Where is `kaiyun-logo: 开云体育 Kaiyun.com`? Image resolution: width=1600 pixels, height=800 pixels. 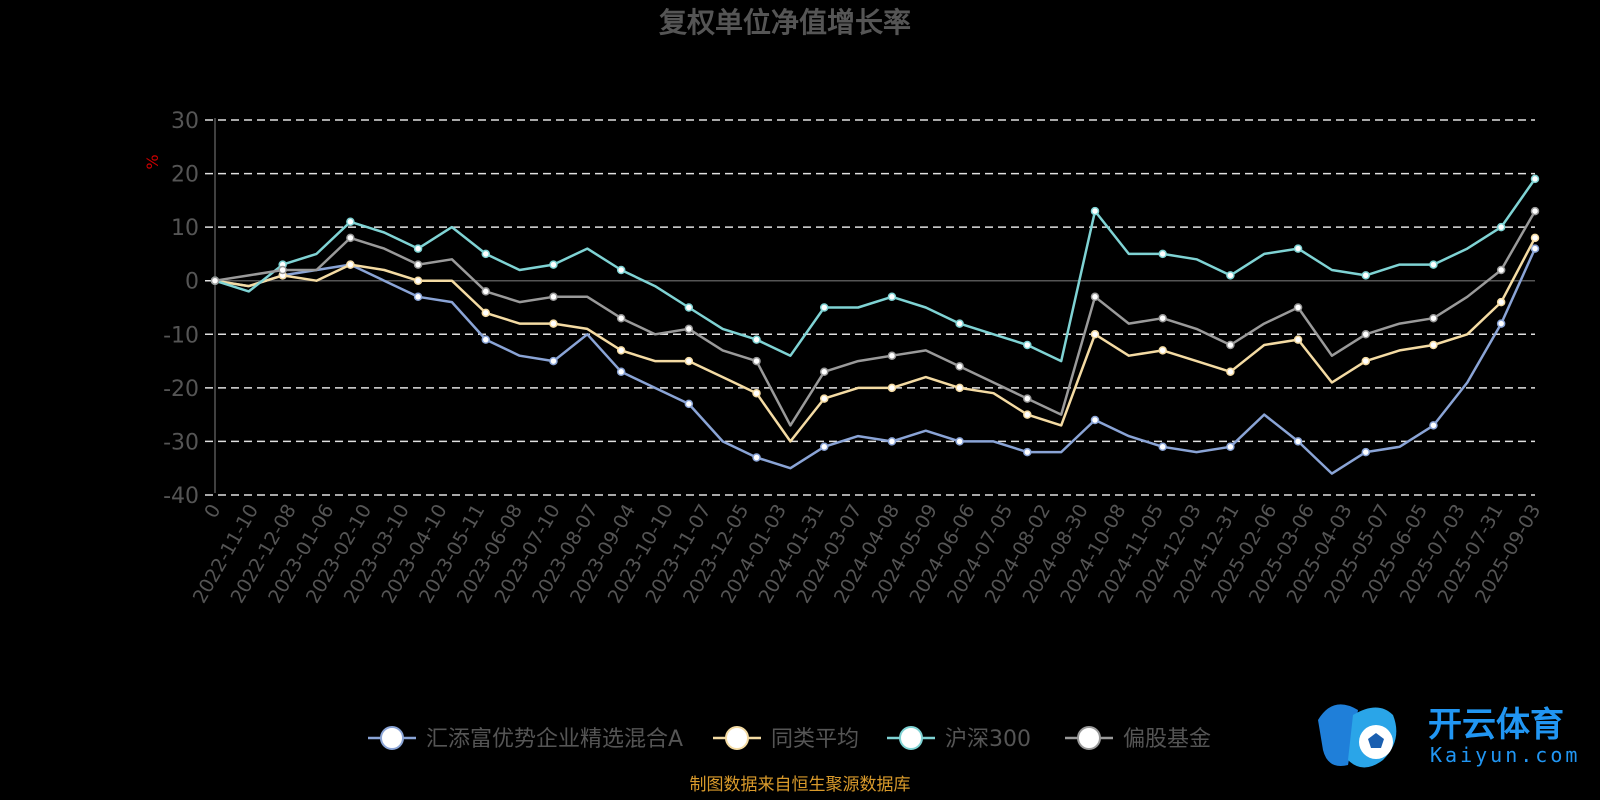
kaiyun-logo: 开云体育 Kaiyun.com is located at coordinates (1449, 736).